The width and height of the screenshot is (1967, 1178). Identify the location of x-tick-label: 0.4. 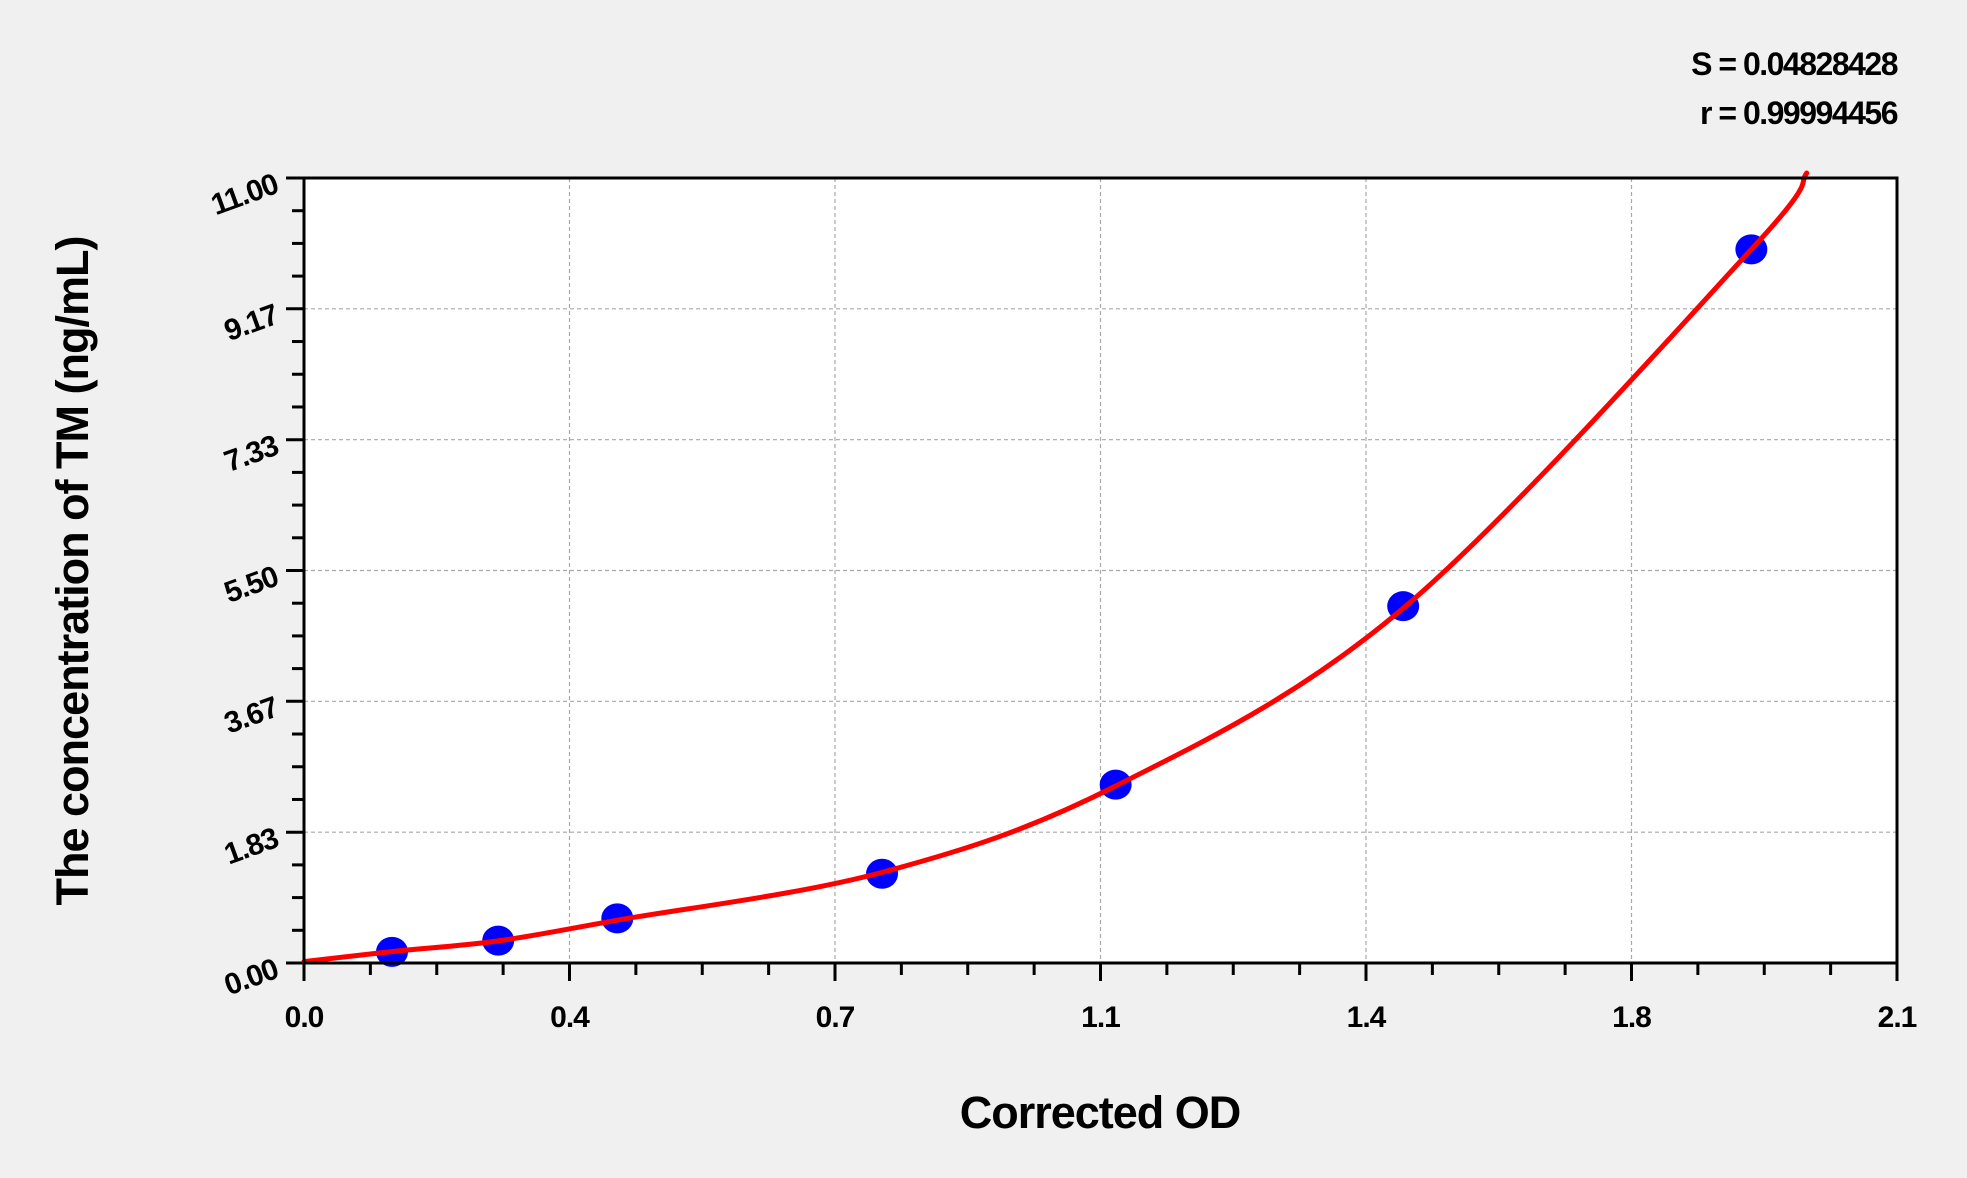
(570, 1017).